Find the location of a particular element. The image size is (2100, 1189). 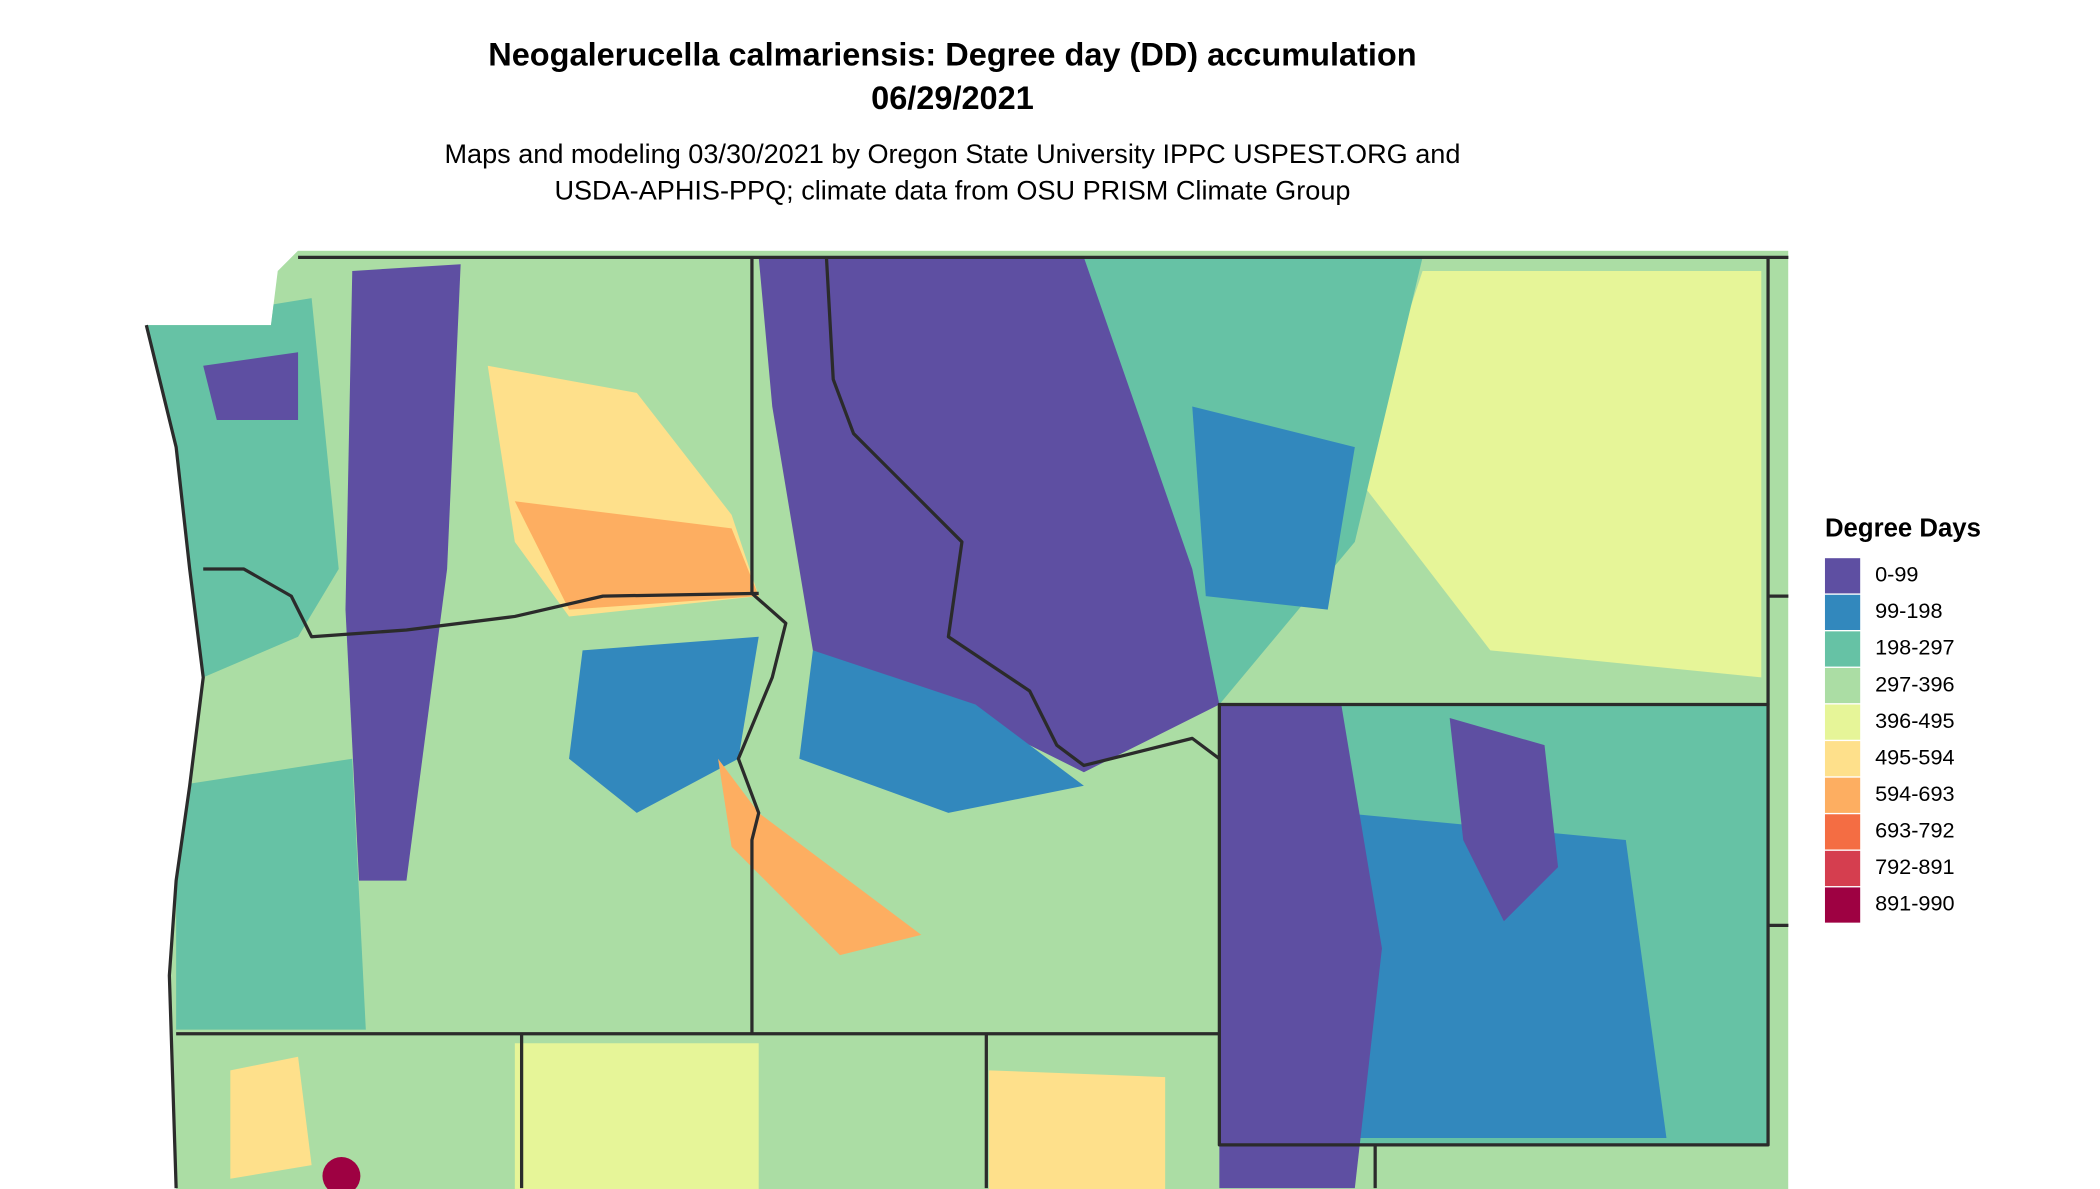

legend-label: 594-693 is located at coordinates (1914, 793).